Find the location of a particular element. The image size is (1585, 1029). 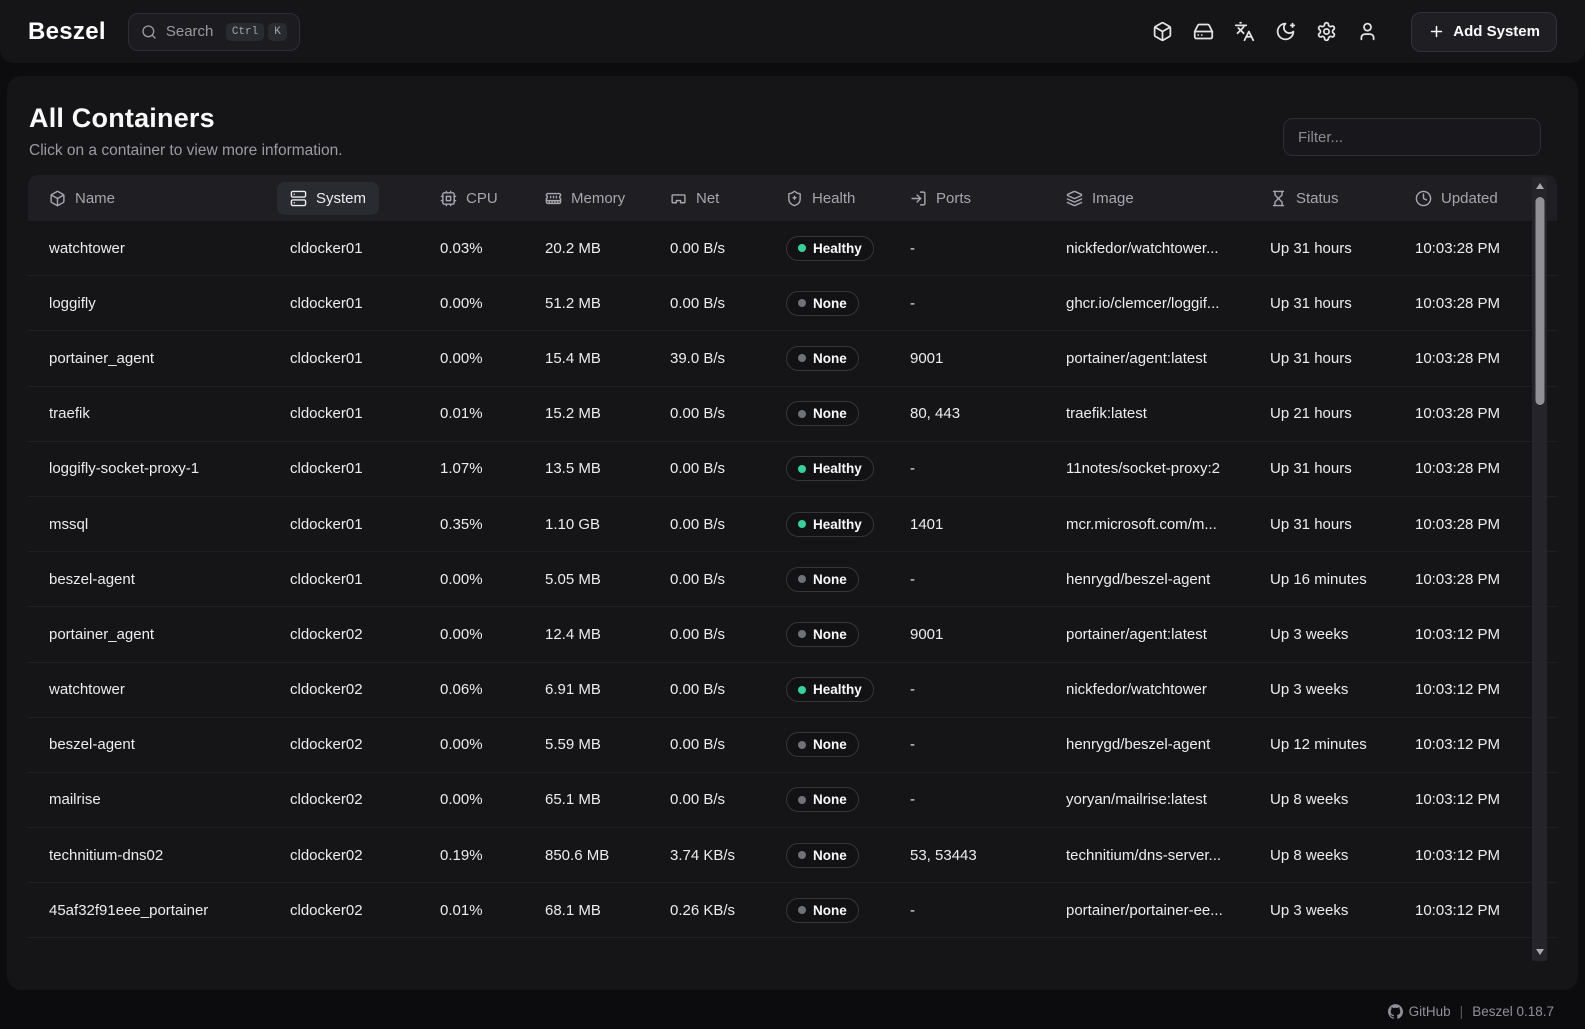

scrollbar-thumb is located at coordinates (1539, 301).